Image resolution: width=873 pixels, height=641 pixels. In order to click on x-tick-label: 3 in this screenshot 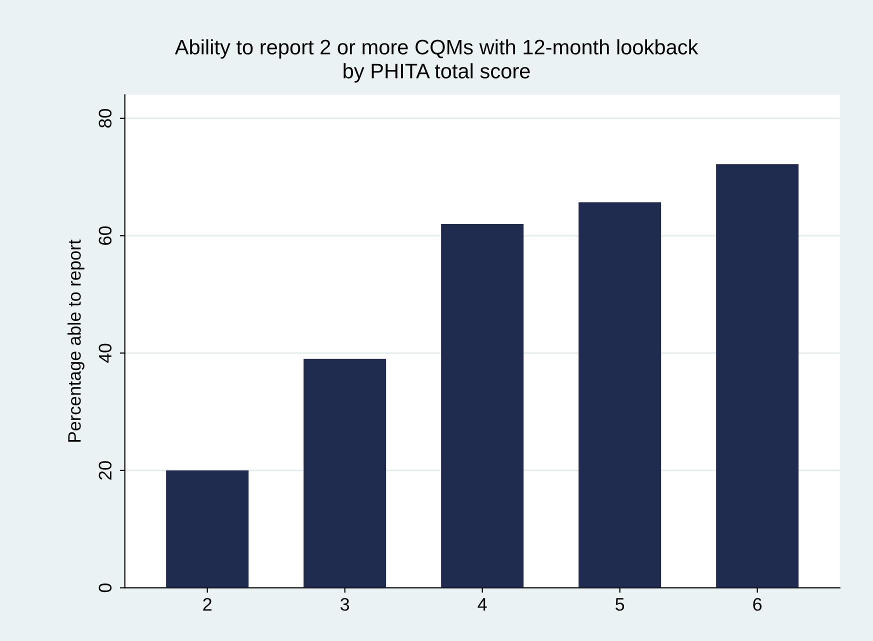, I will do `click(345, 604)`.